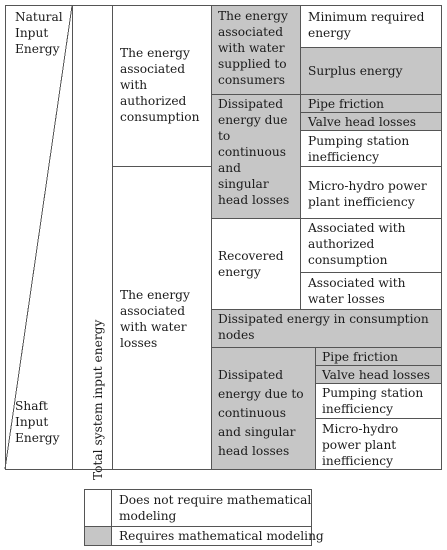 This screenshot has height=550, width=447. What do you see at coordinates (362, 122) in the screenshot?
I see `valve-losses-1-label: Valve head losses` at bounding box center [362, 122].